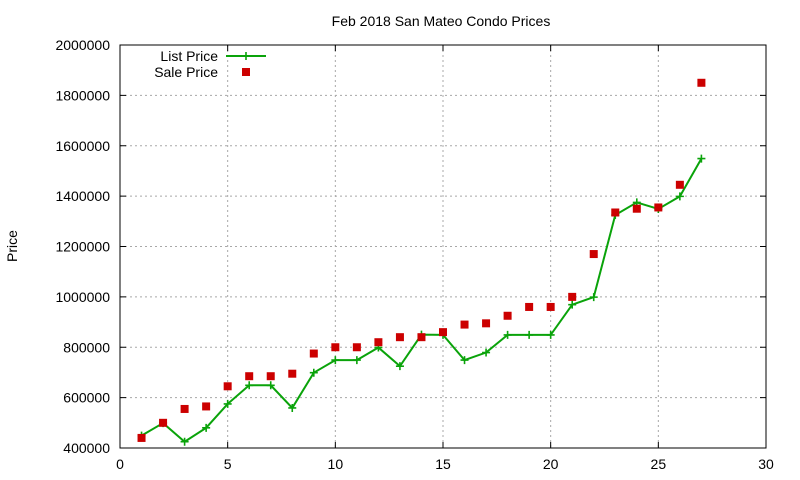 This screenshot has height=480, width=800. What do you see at coordinates (82, 95) in the screenshot?
I see `y-tick-label: 1800000` at bounding box center [82, 95].